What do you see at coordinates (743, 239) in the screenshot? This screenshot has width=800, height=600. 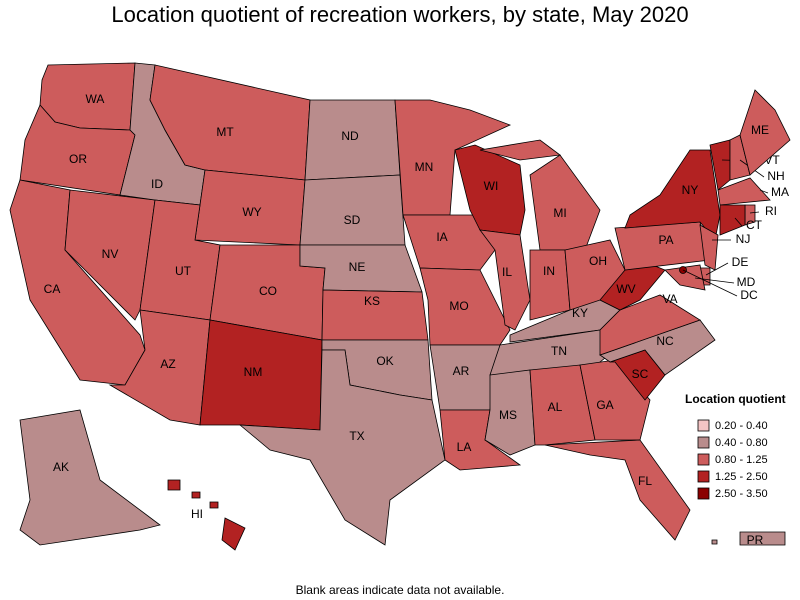 I see `state-label: NJ` at bounding box center [743, 239].